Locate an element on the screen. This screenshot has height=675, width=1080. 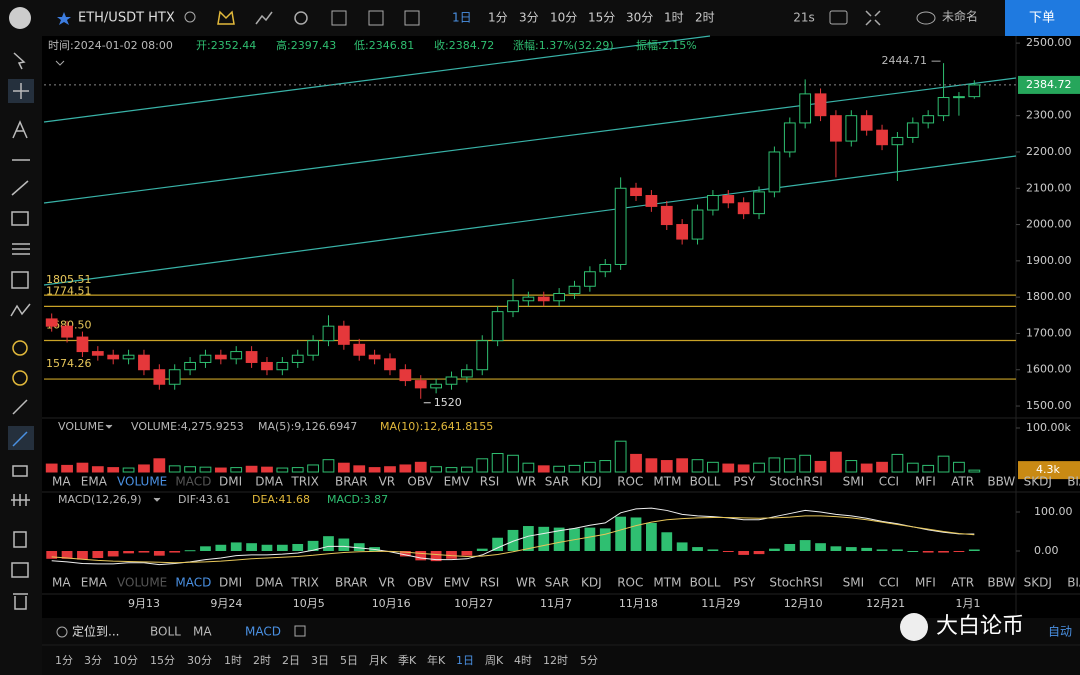
timeframe: 2日 is located at coordinates (291, 660).